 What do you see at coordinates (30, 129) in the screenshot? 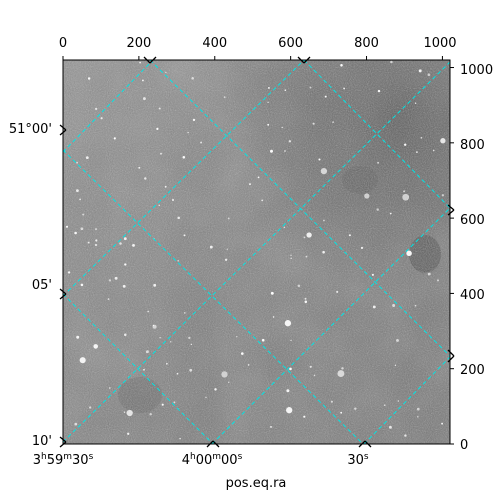
I see `dec-tick-label: 51°00'` at bounding box center [30, 129].